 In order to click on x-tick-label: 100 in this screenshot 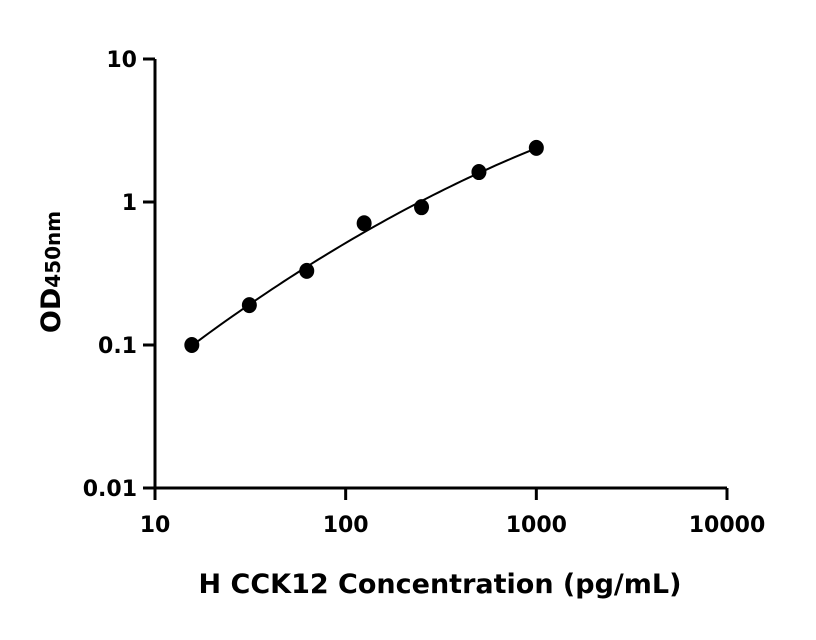, I will do `click(346, 525)`.